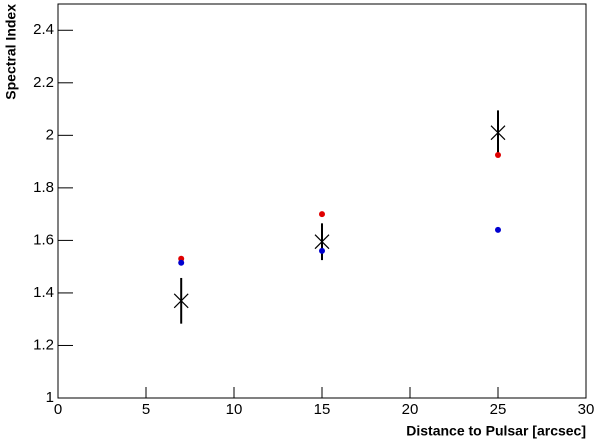 This screenshot has width=600, height=443. I want to click on y-tick-label: 2.4, so click(43, 29).